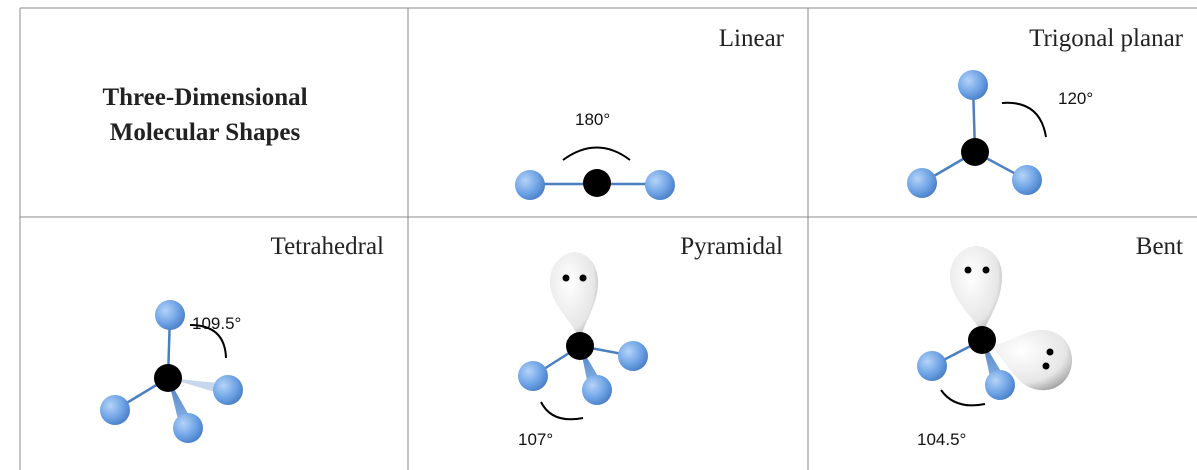 The width and height of the screenshot is (1197, 470). What do you see at coordinates (328, 246) in the screenshot?
I see `shape-name: Tetrahedral` at bounding box center [328, 246].